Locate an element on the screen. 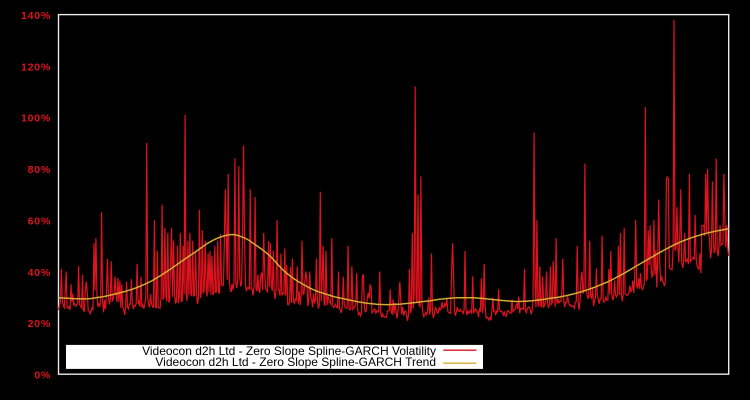 The height and width of the screenshot is (400, 750). svg-text: 80% is located at coordinates (39, 170).